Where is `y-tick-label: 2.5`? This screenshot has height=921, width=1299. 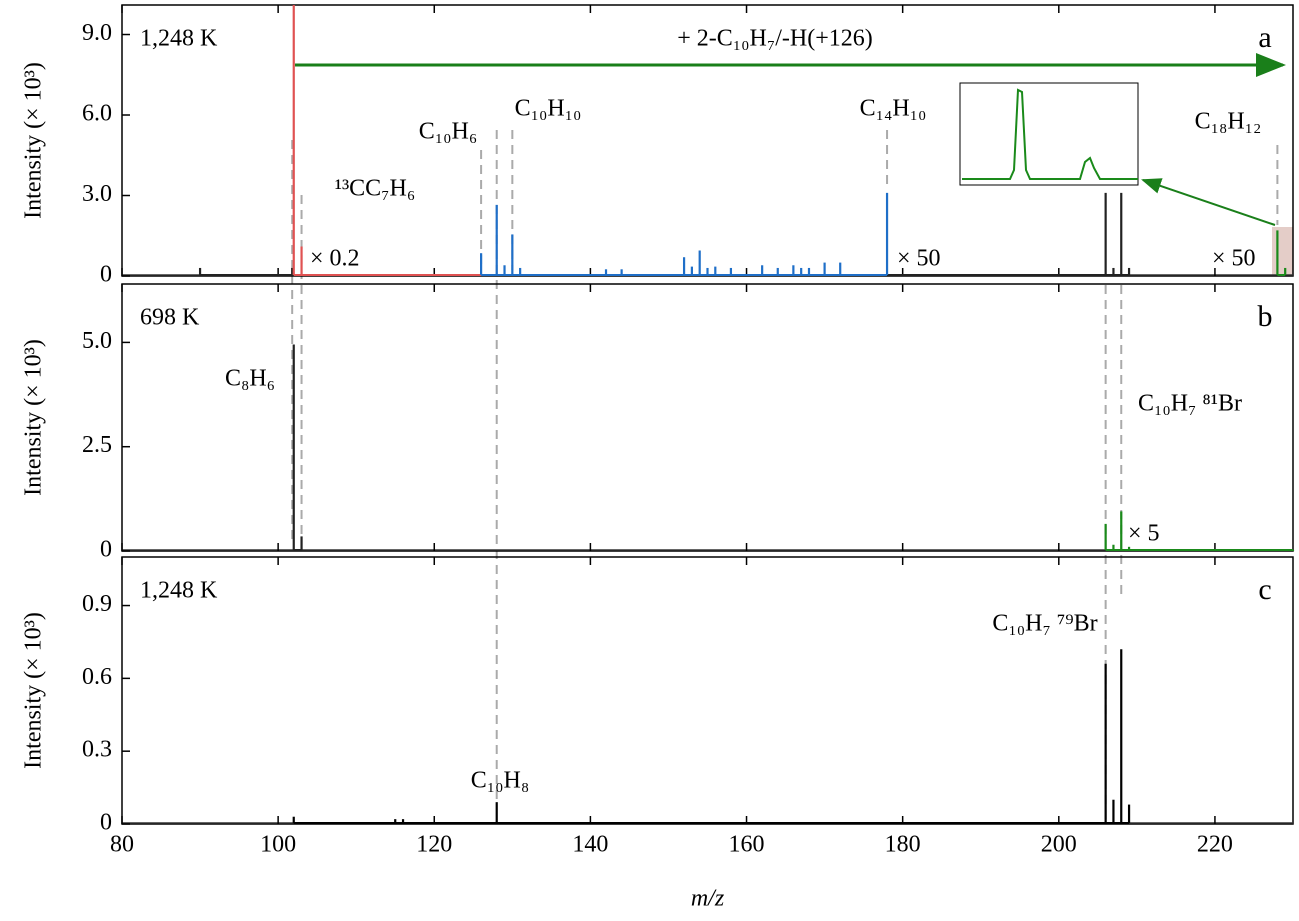 y-tick-label: 2.5 is located at coordinates (97, 445).